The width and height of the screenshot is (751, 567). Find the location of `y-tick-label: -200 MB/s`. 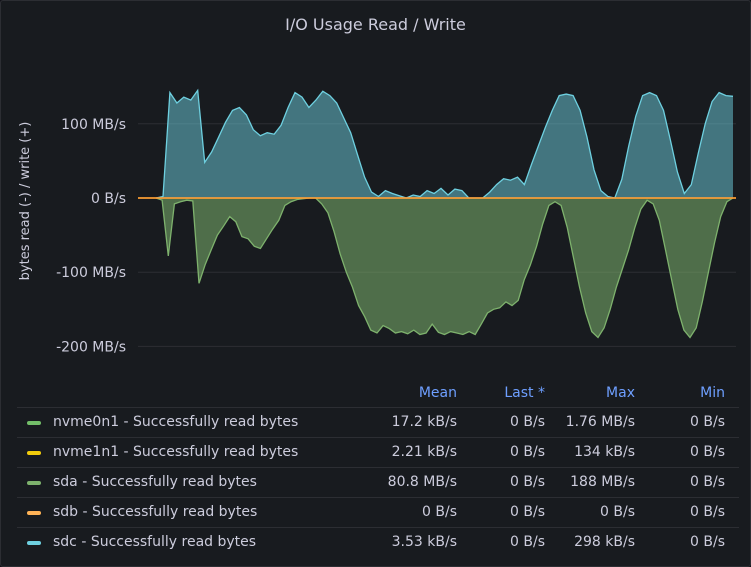

y-tick-label: -200 MB/s is located at coordinates (91, 347).